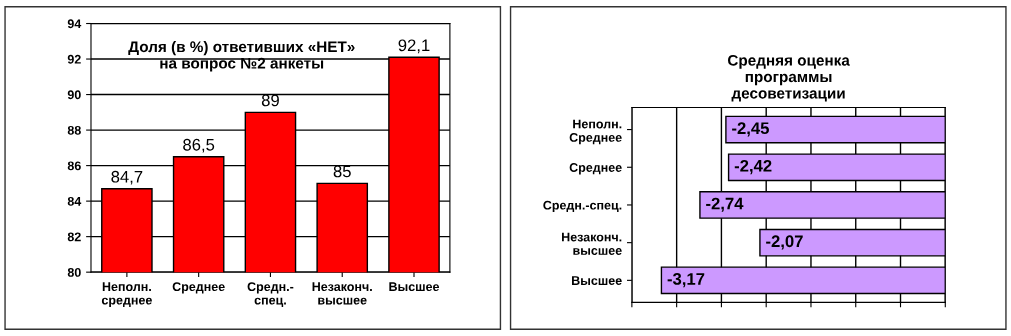 This screenshot has height=336, width=1011. I want to click on data-label: -2,07, so click(784, 242).